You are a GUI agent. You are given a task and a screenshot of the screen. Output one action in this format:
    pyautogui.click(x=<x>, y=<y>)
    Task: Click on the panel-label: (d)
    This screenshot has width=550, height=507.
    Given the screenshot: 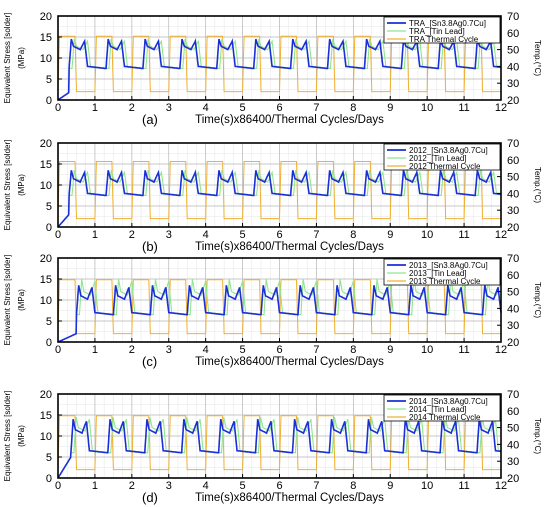 What is the action you would take?
    pyautogui.click(x=150, y=497)
    